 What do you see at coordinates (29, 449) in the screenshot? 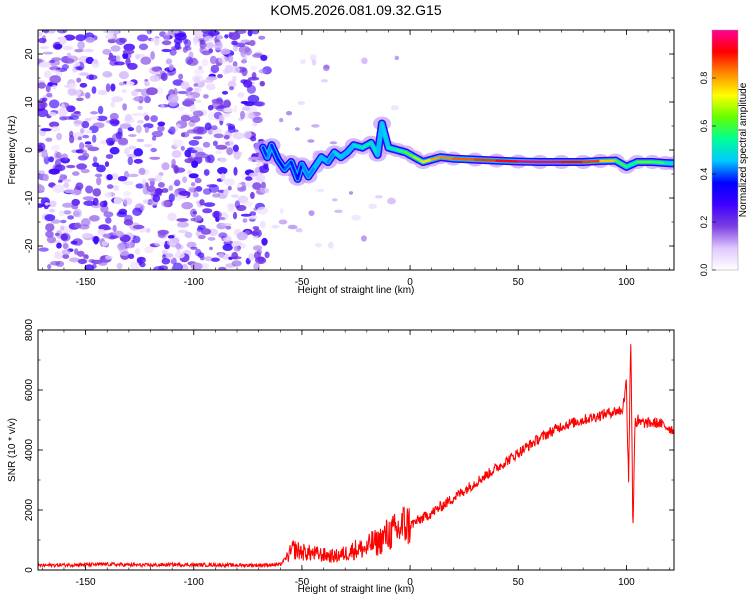
I see `snr-y-tick-label: 4000` at bounding box center [29, 449].